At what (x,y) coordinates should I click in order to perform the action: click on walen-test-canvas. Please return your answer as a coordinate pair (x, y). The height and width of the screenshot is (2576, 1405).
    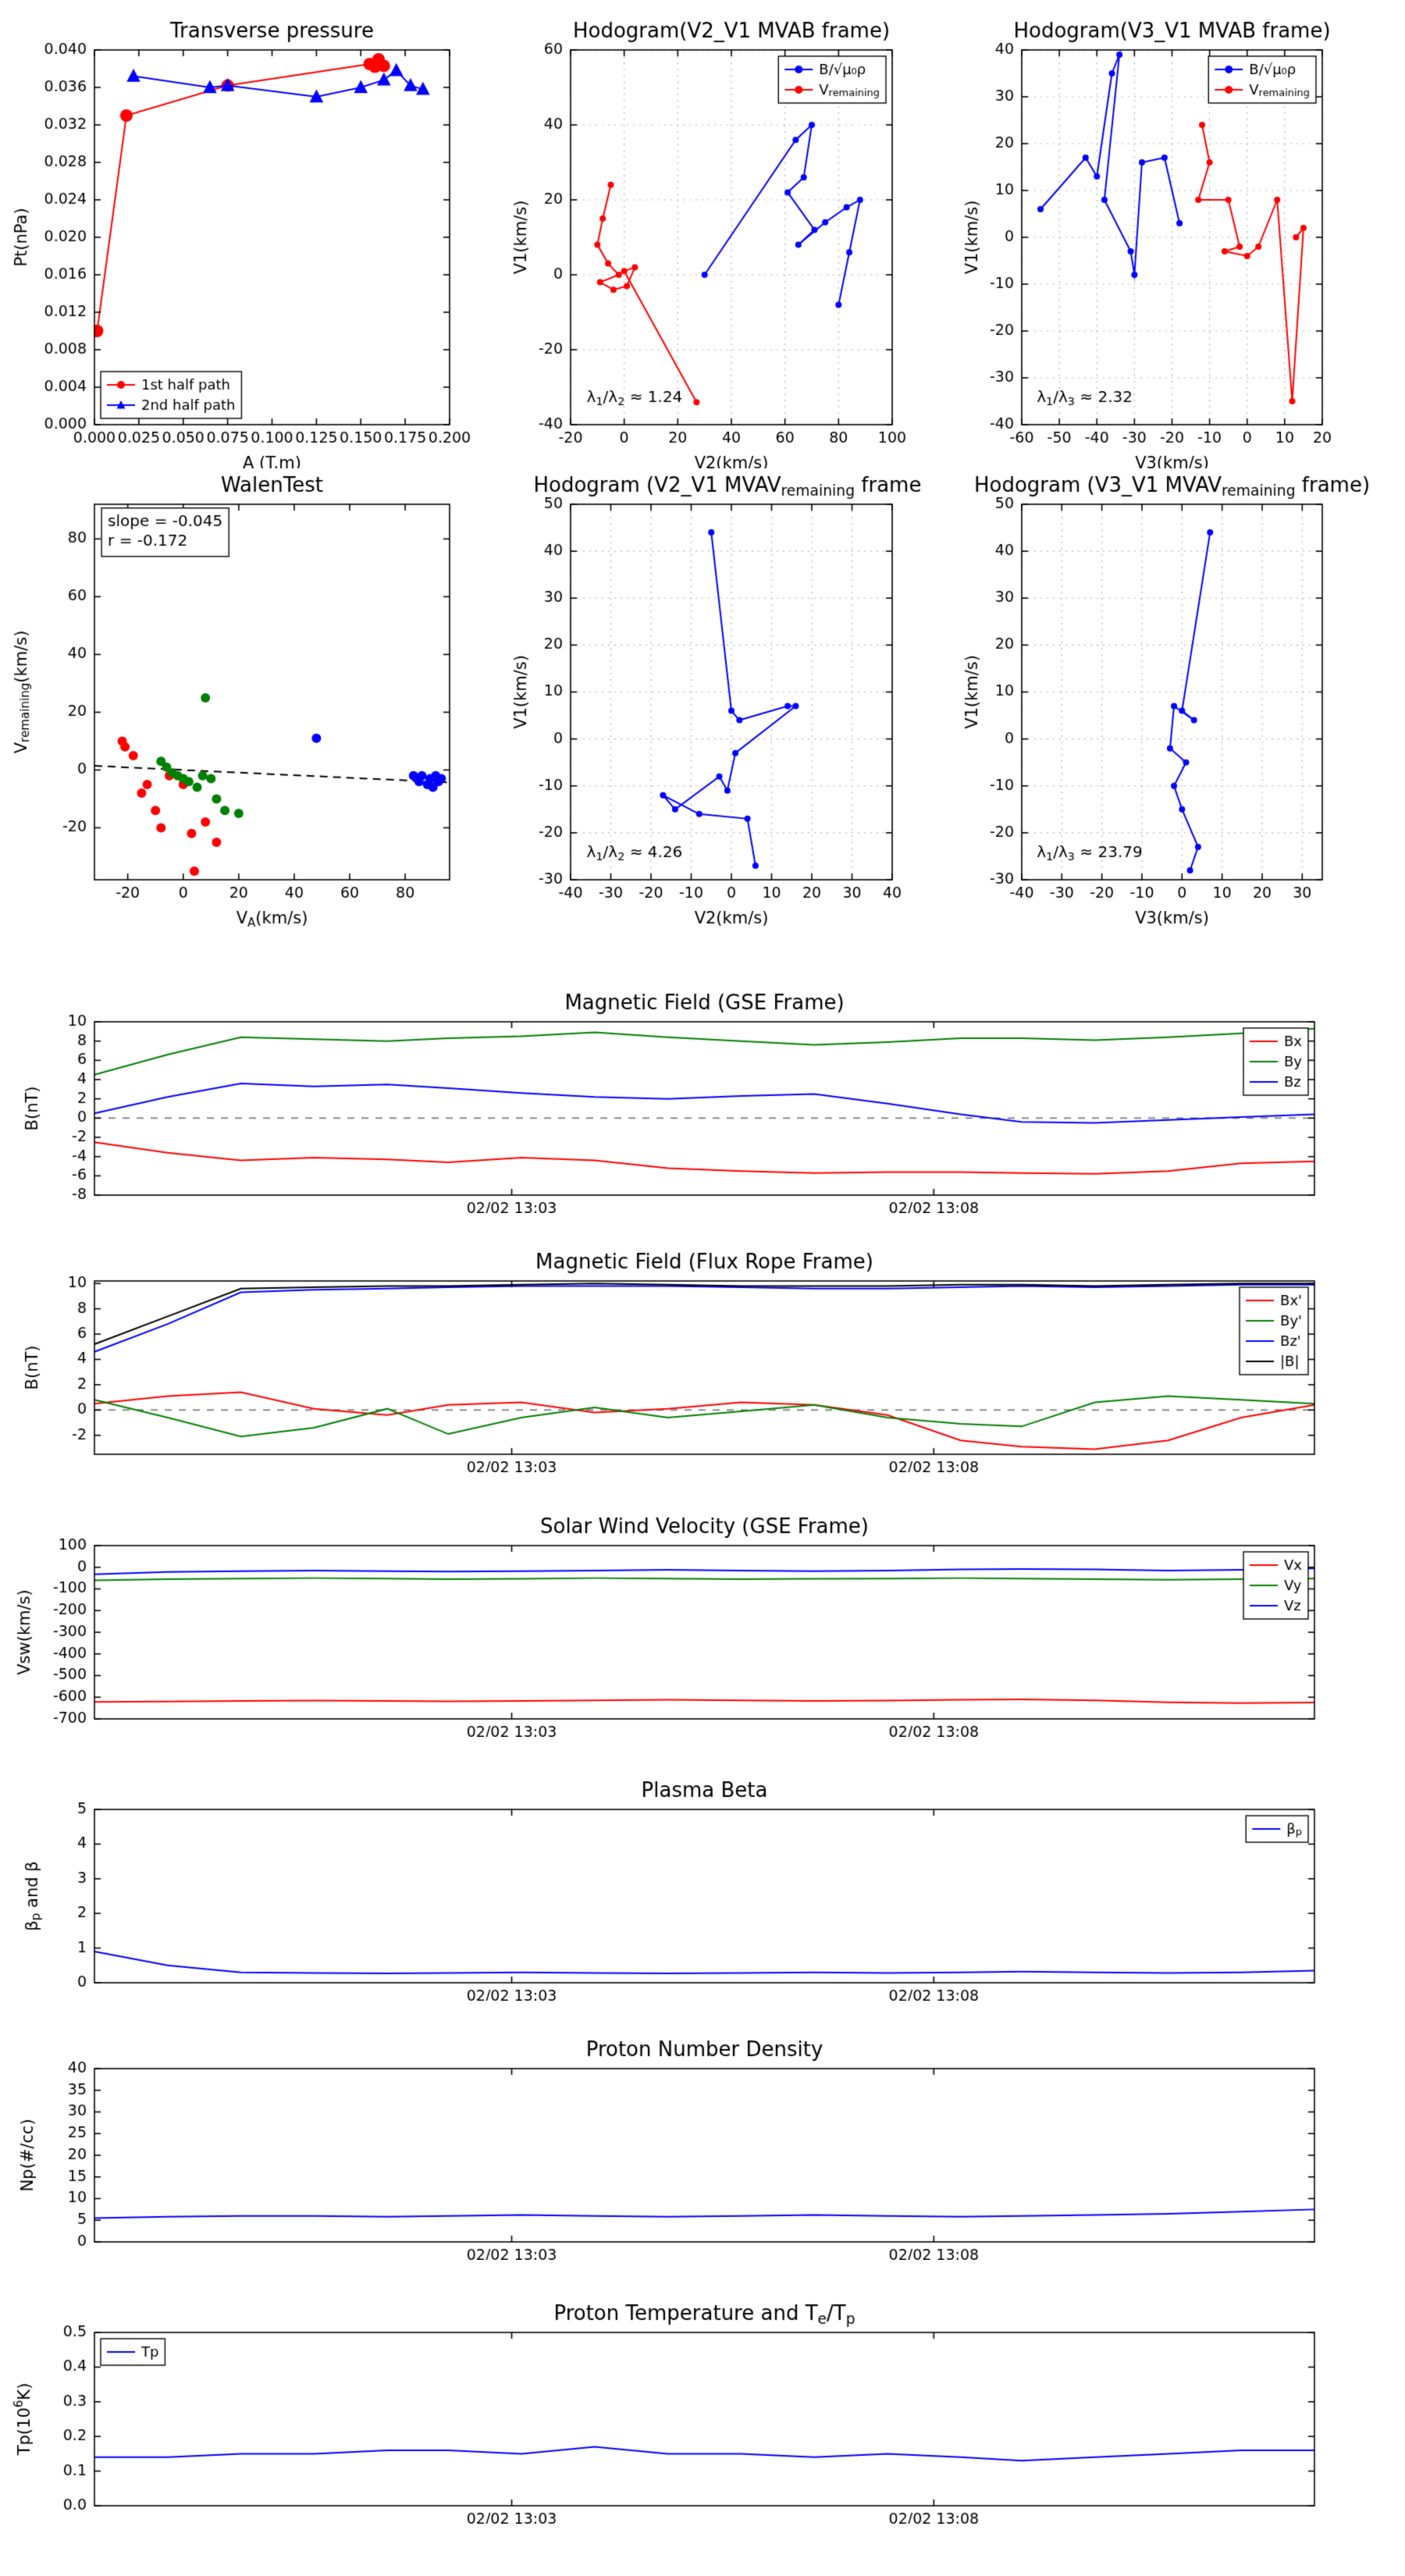
    Looking at the image, I should click on (242, 710).